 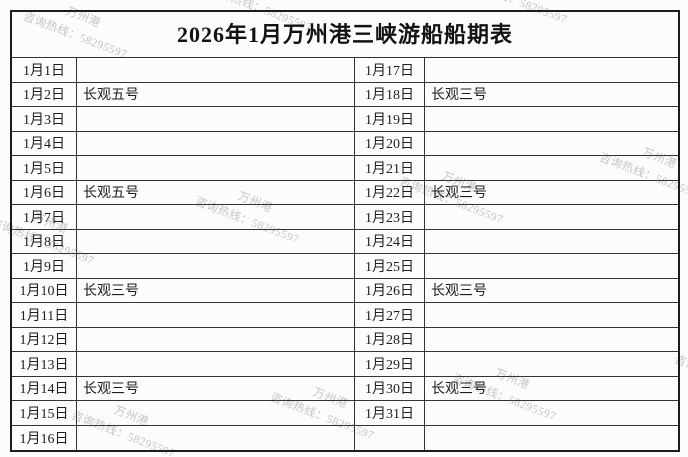 I want to click on date-cell: 1月14日, so click(x=44, y=388).